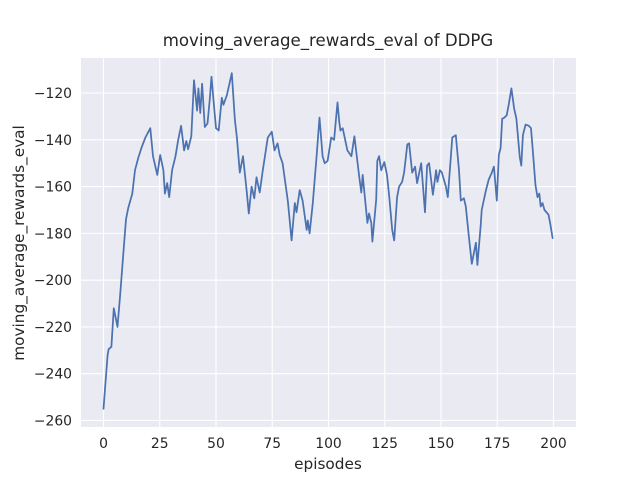 The width and height of the screenshot is (640, 480). I want to click on y-tick-label: −140, so click(53, 141).